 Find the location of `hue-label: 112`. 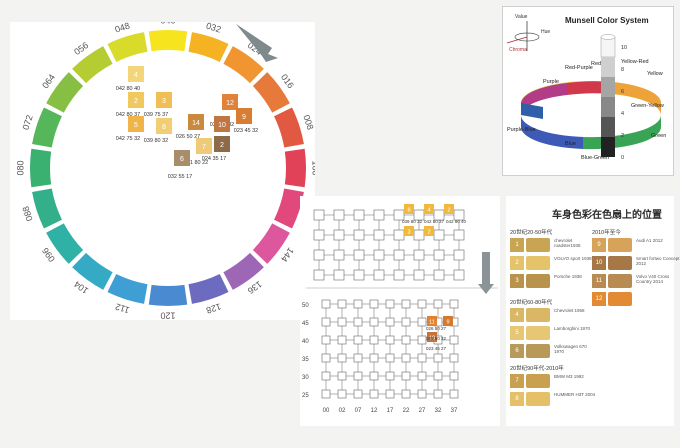

hue-label: 112 is located at coordinates (122, 308).